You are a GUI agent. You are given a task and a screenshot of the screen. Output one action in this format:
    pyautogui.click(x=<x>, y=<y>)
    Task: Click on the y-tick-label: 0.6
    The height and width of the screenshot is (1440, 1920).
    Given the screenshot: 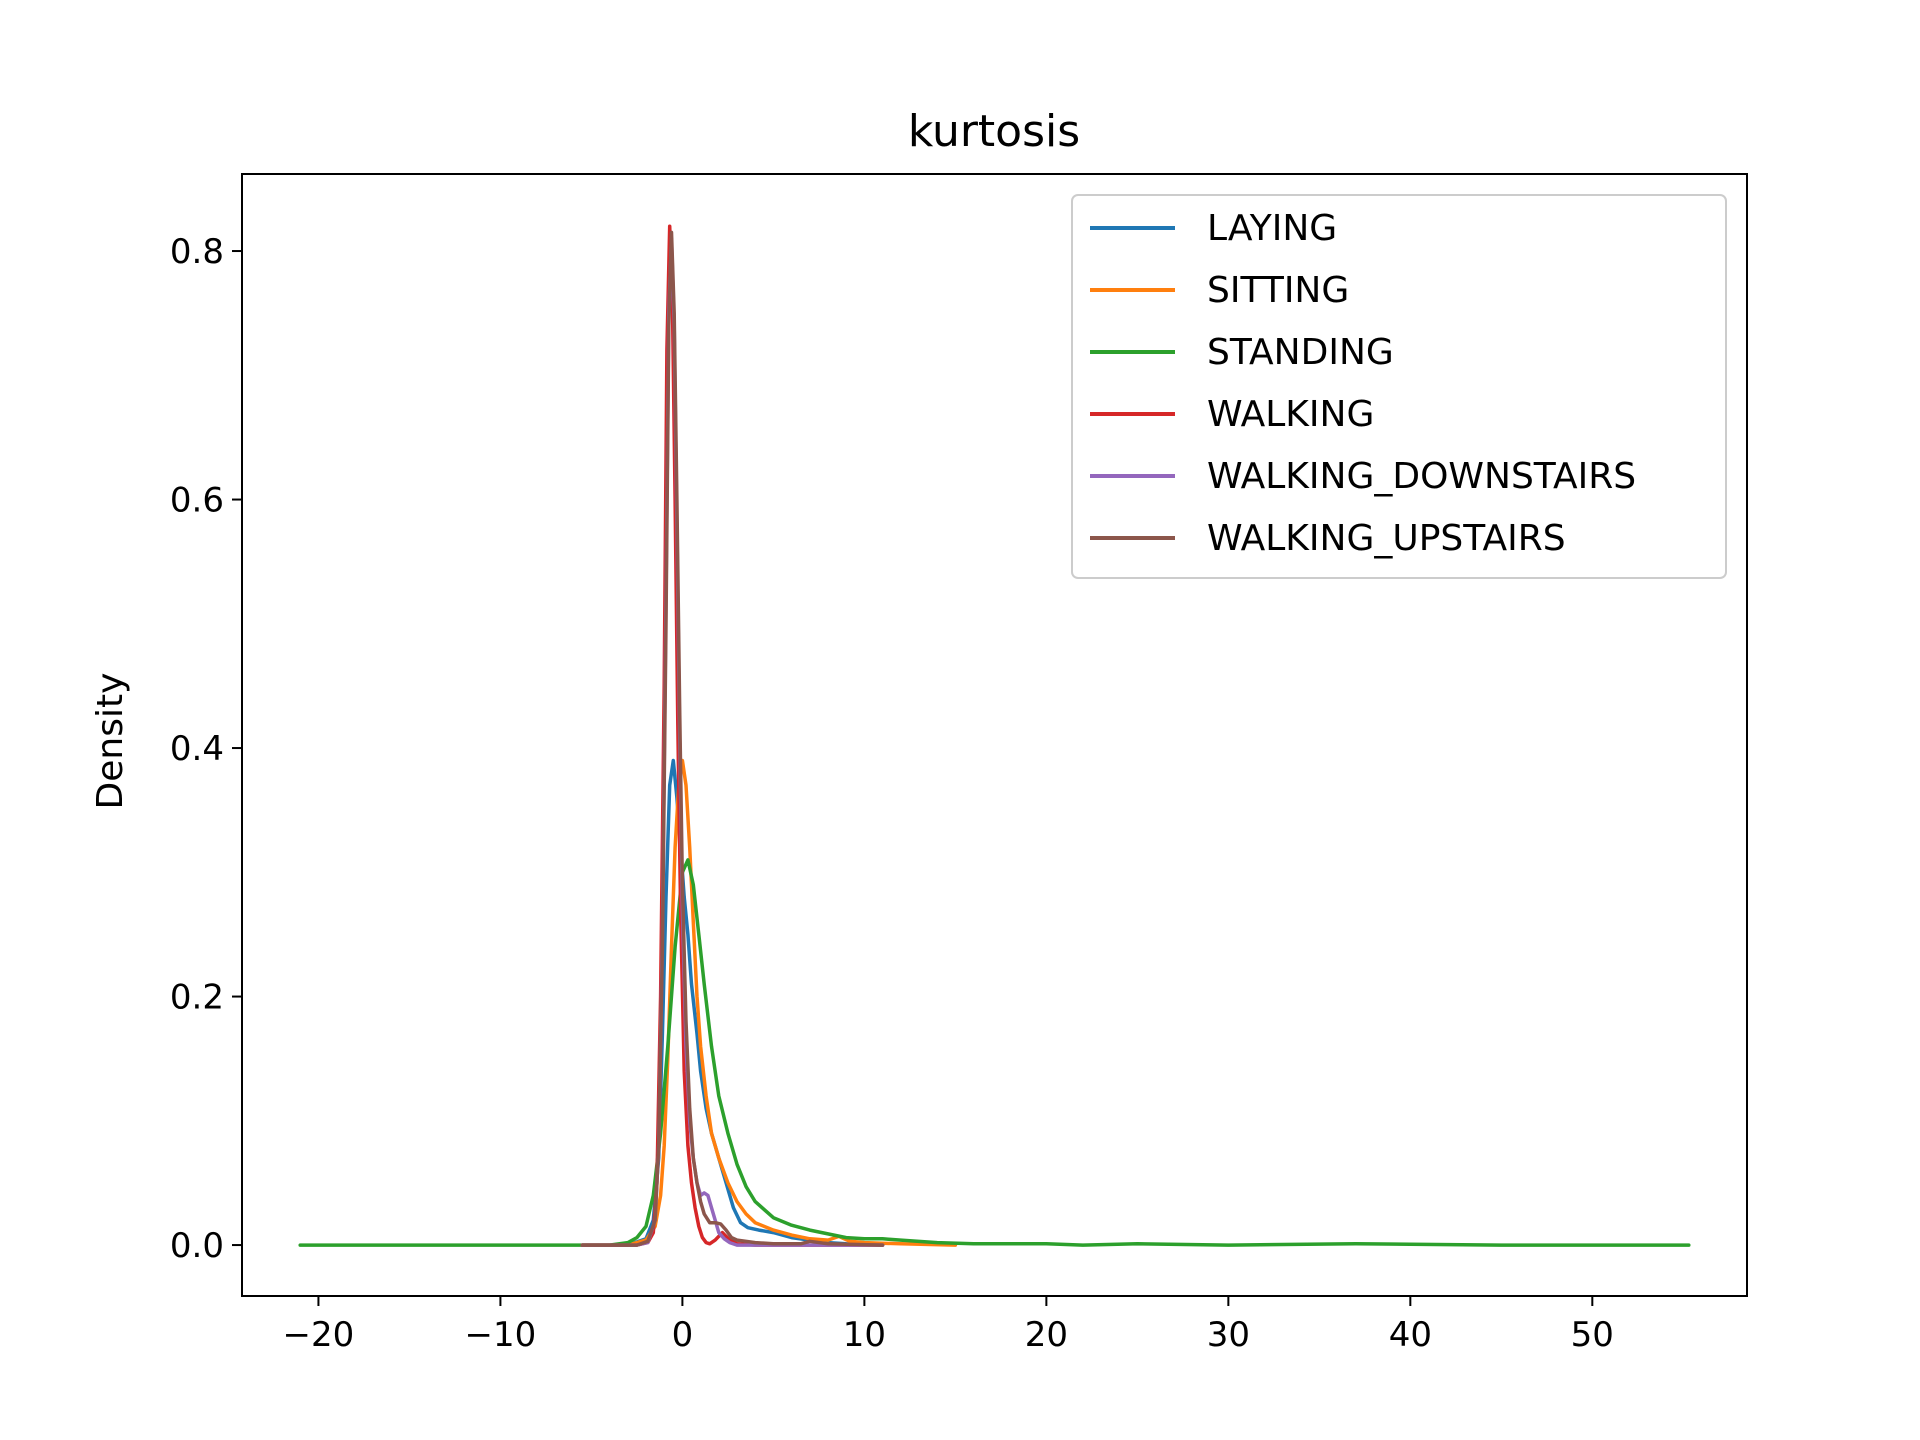 What is the action you would take?
    pyautogui.click(x=197, y=501)
    